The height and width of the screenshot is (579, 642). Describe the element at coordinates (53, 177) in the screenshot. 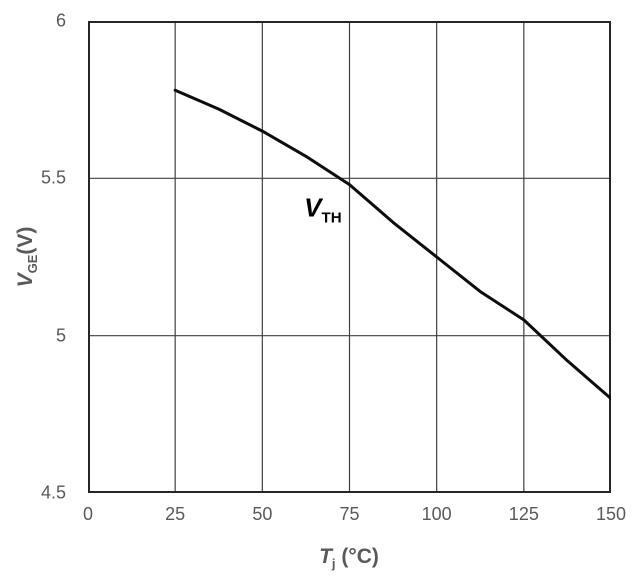

I see `y-tick-label: 5.5` at that location.